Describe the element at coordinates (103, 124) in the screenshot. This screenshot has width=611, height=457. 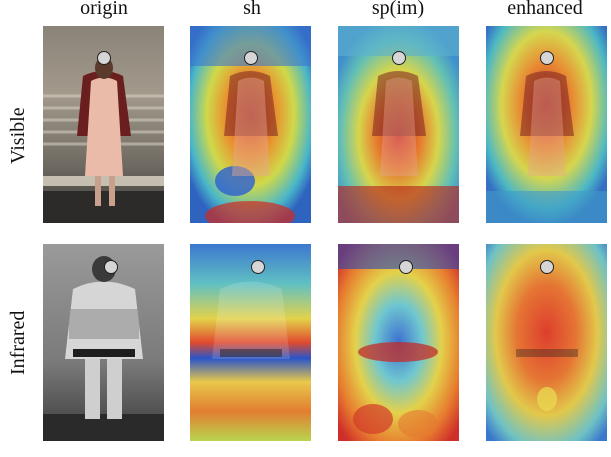
I see `visible-origin-image` at that location.